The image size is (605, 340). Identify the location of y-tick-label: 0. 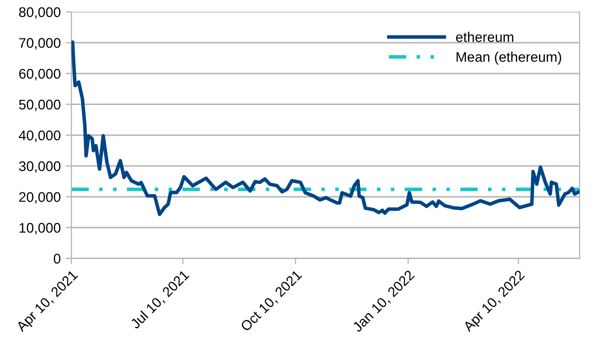
(57, 259).